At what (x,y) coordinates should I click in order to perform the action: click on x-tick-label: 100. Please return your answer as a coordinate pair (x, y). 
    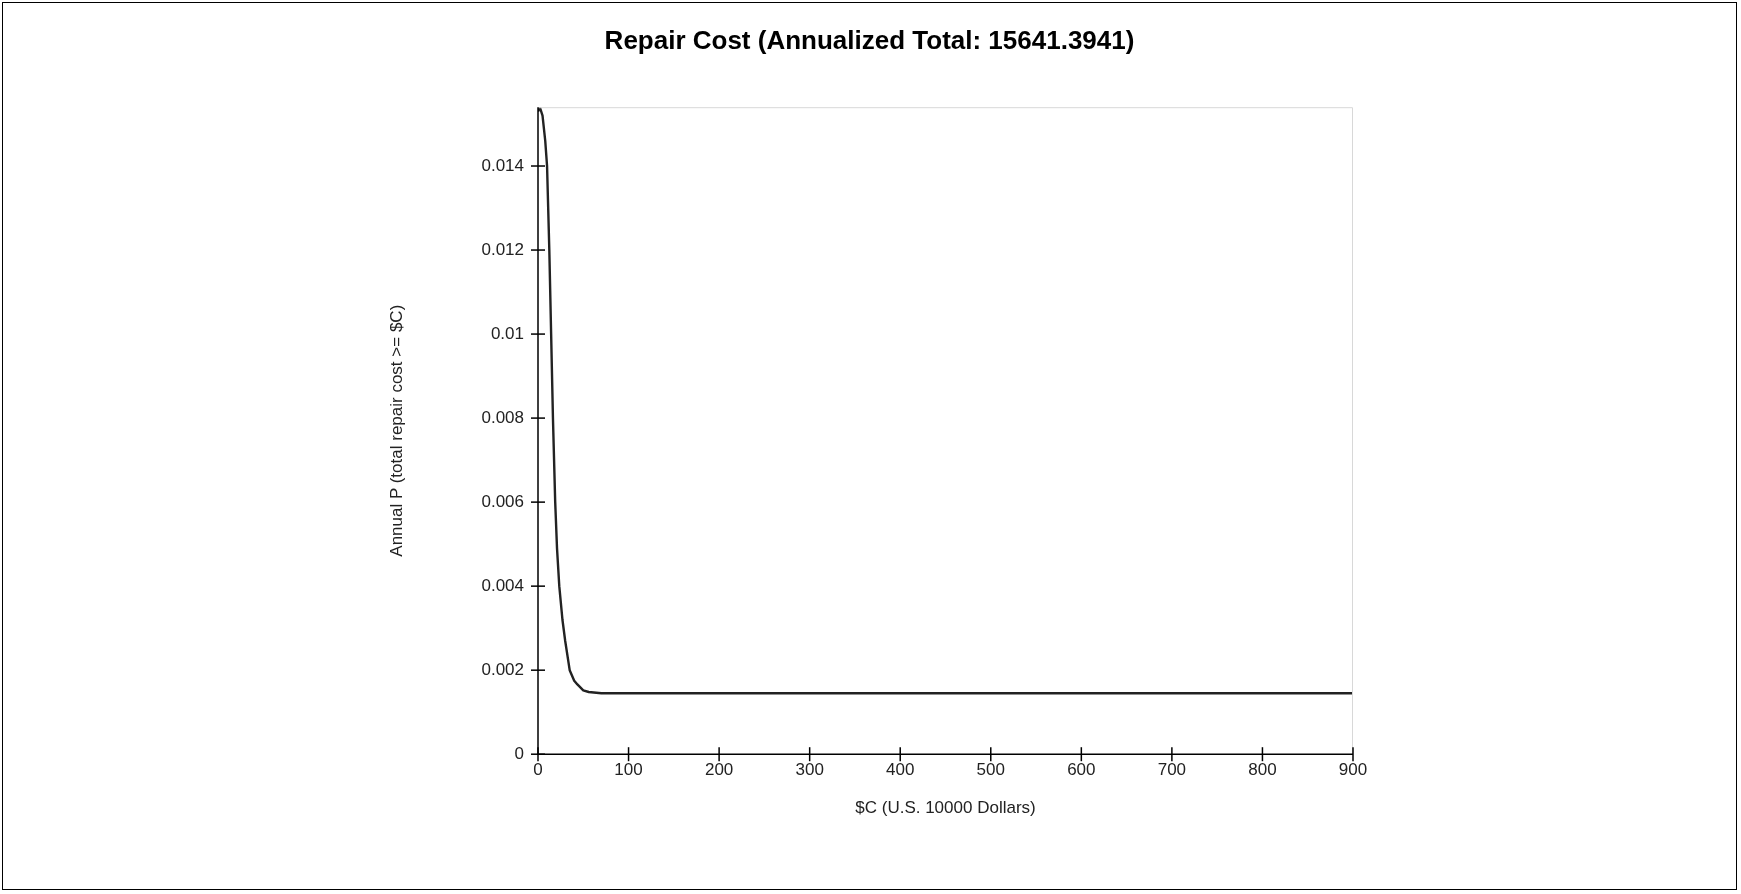
    Looking at the image, I should click on (628, 770).